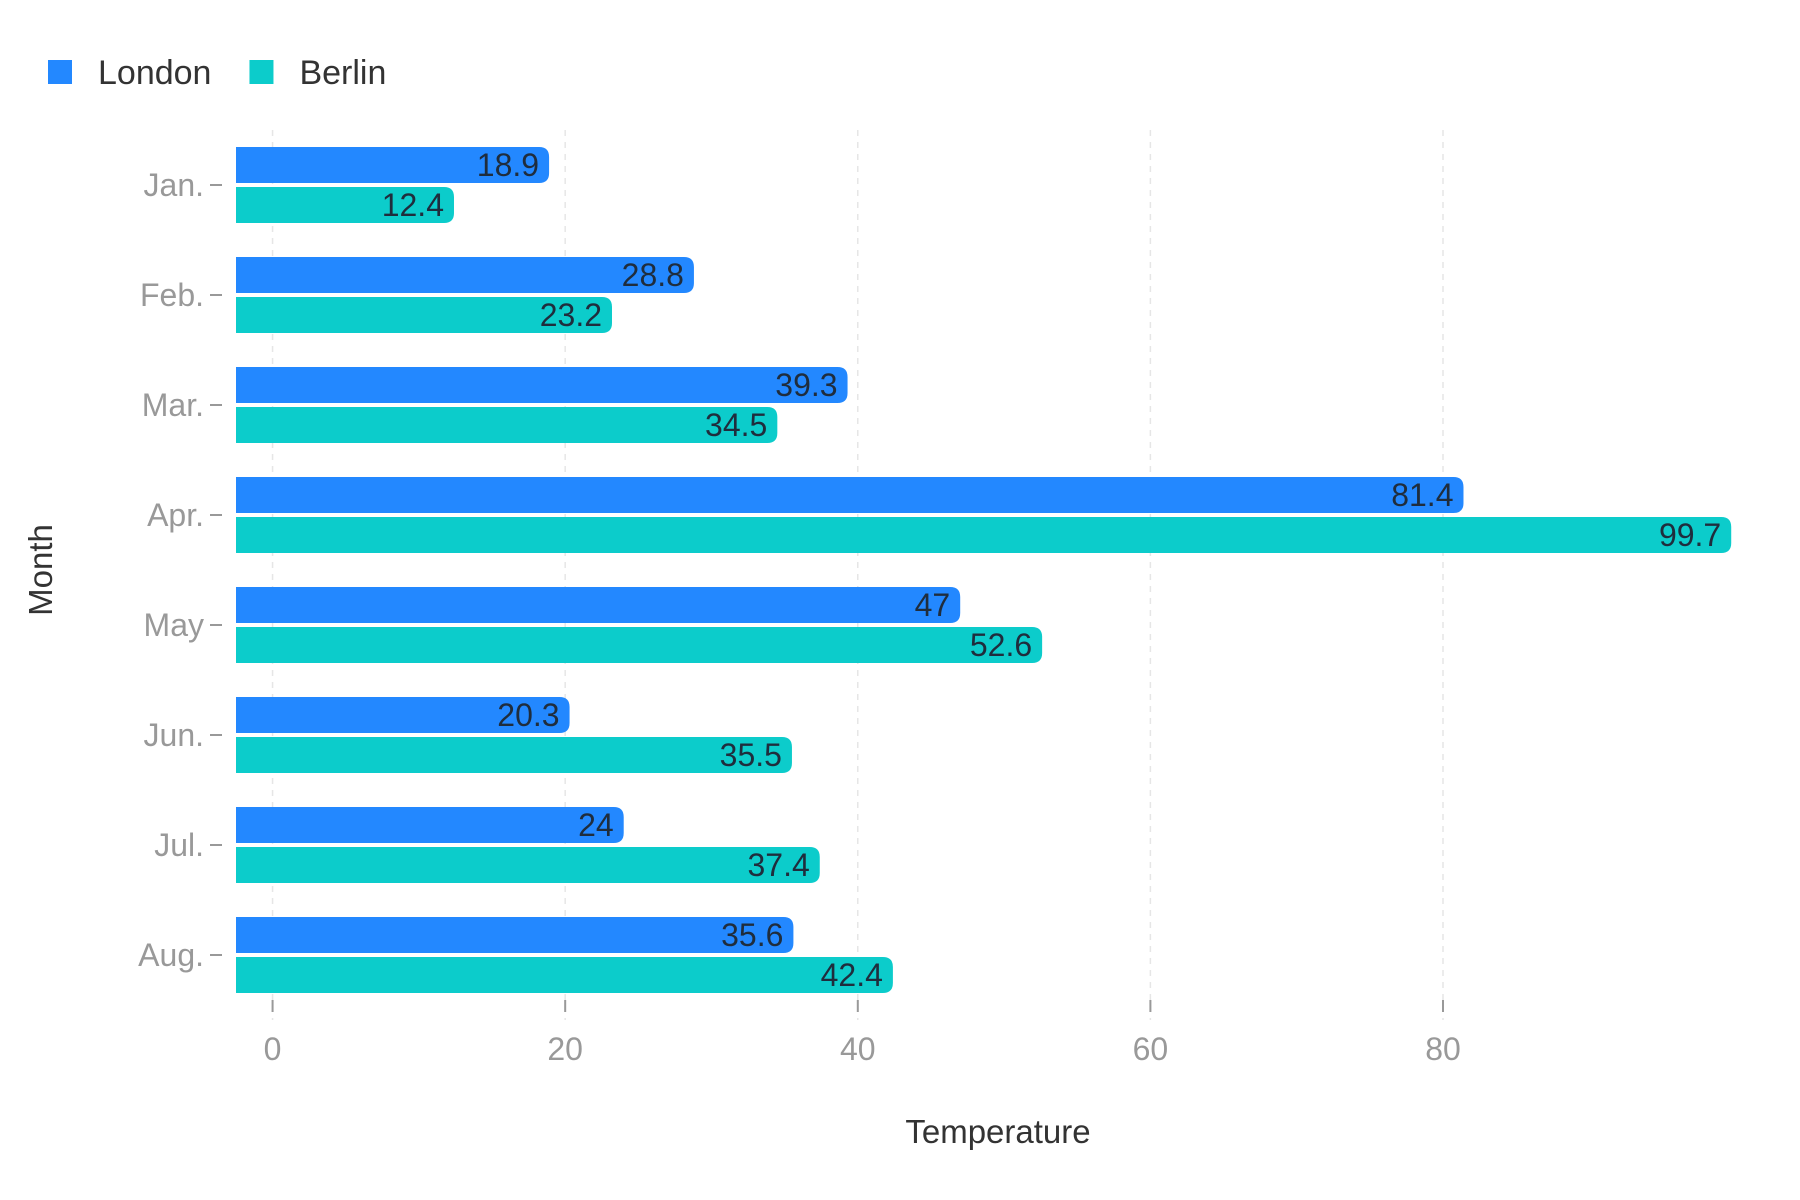  What do you see at coordinates (261, 72) in the screenshot?
I see `legend-swatch-berlin` at bounding box center [261, 72].